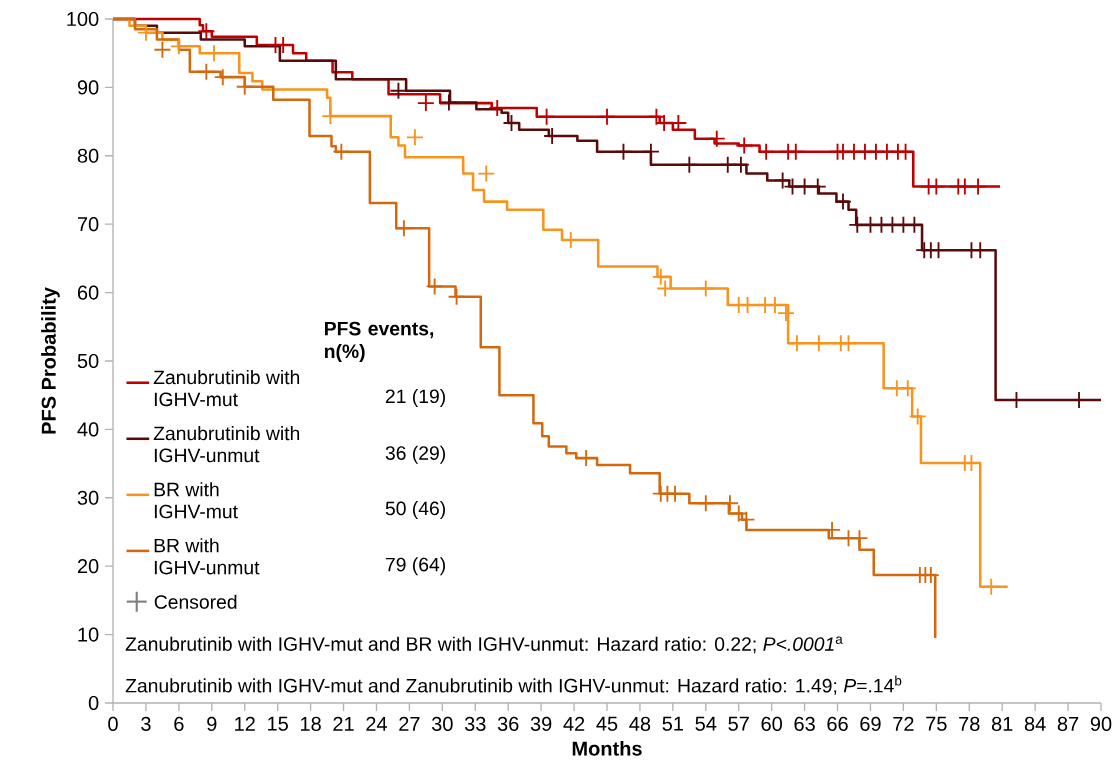  I want to click on x-tick-label: 27, so click(409, 723).